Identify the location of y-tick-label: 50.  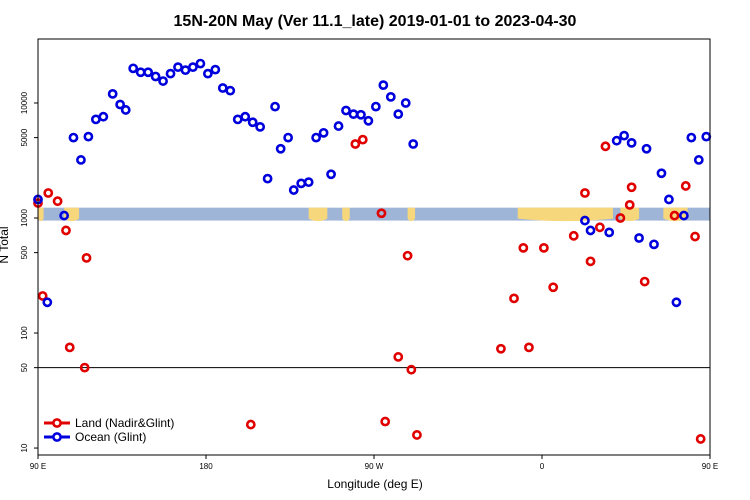
(24, 367).